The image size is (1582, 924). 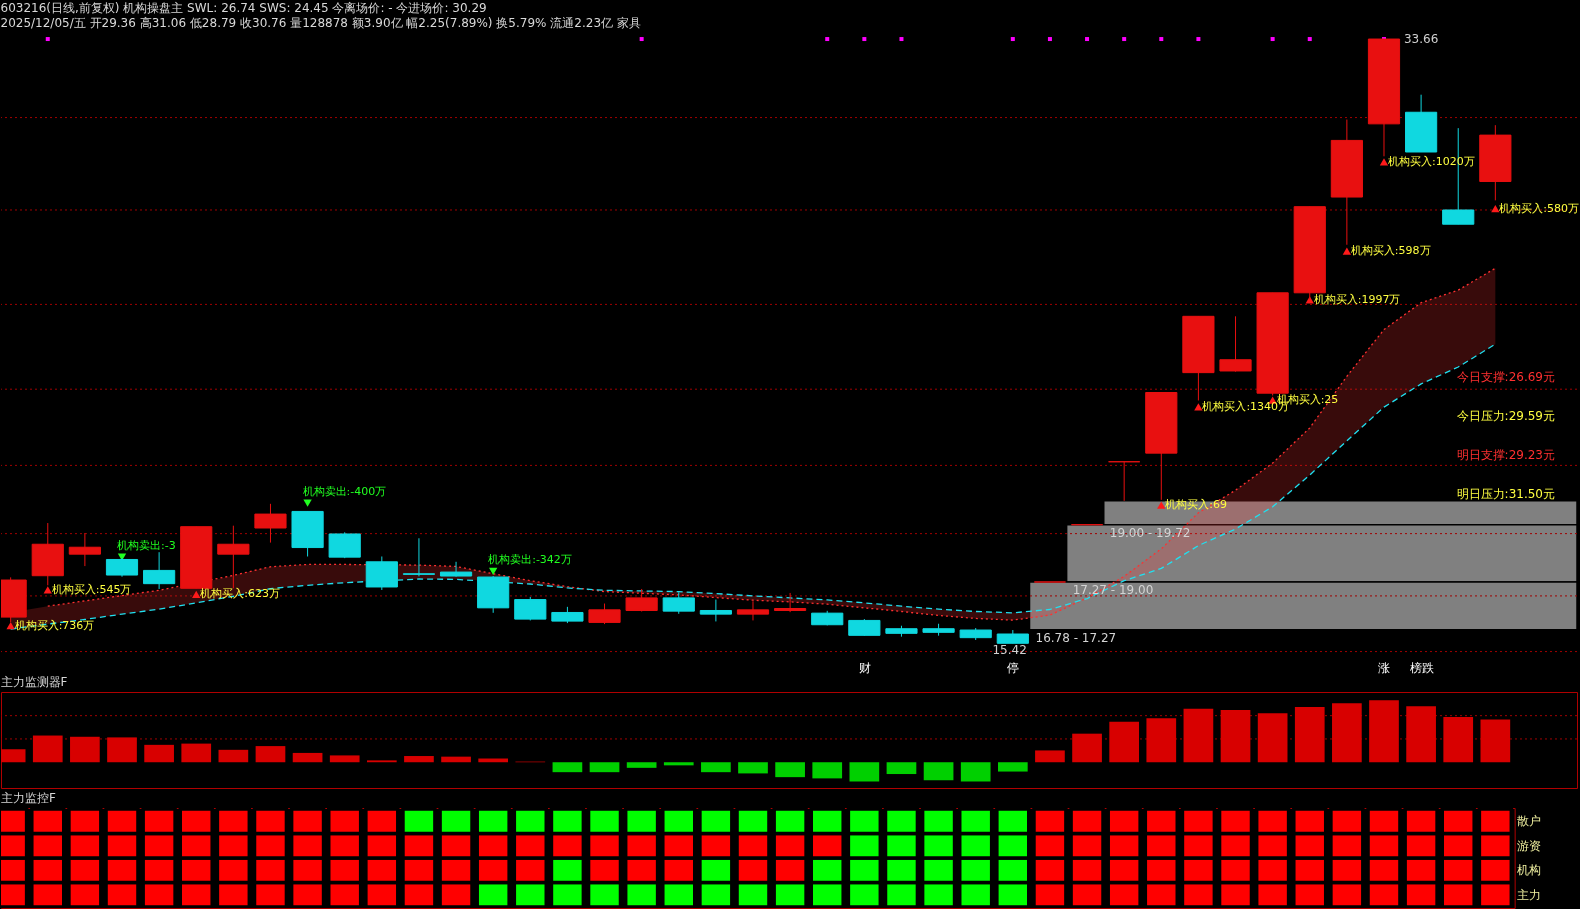 I want to click on x-tick-label: 财, so click(x=864, y=667).